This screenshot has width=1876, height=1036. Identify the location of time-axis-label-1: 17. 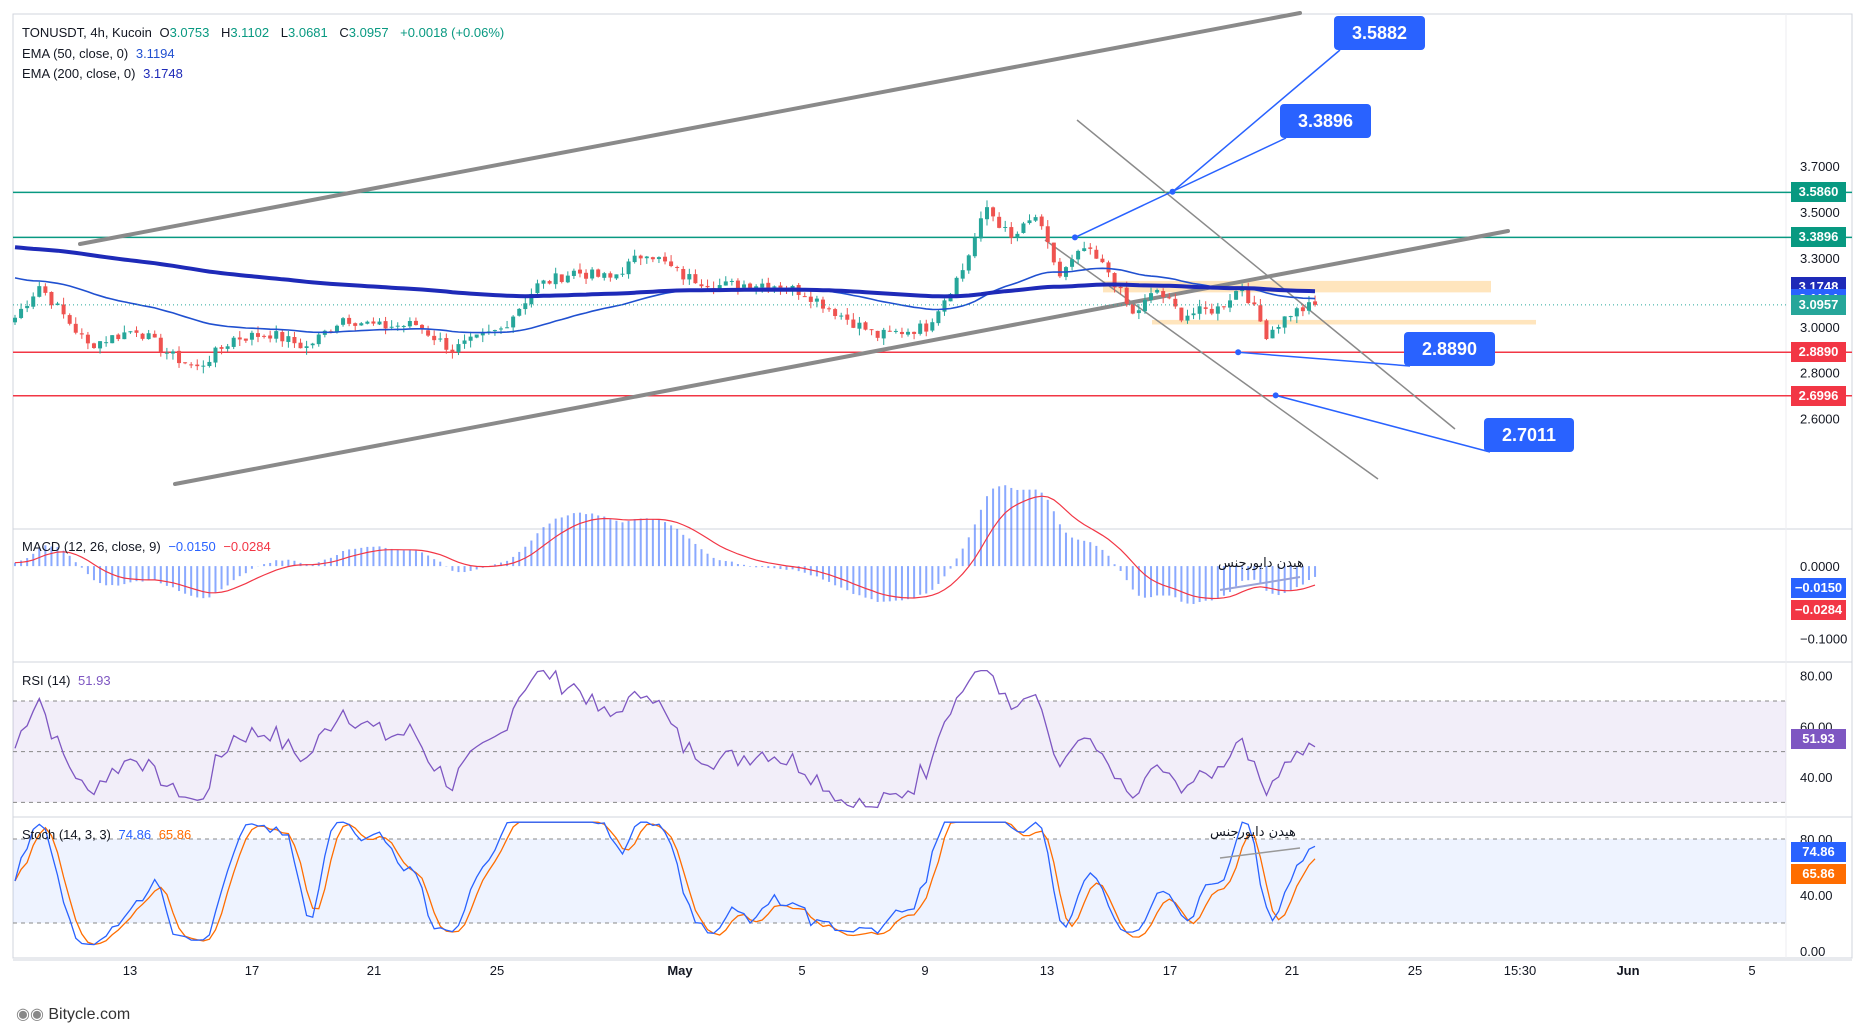
(252, 970).